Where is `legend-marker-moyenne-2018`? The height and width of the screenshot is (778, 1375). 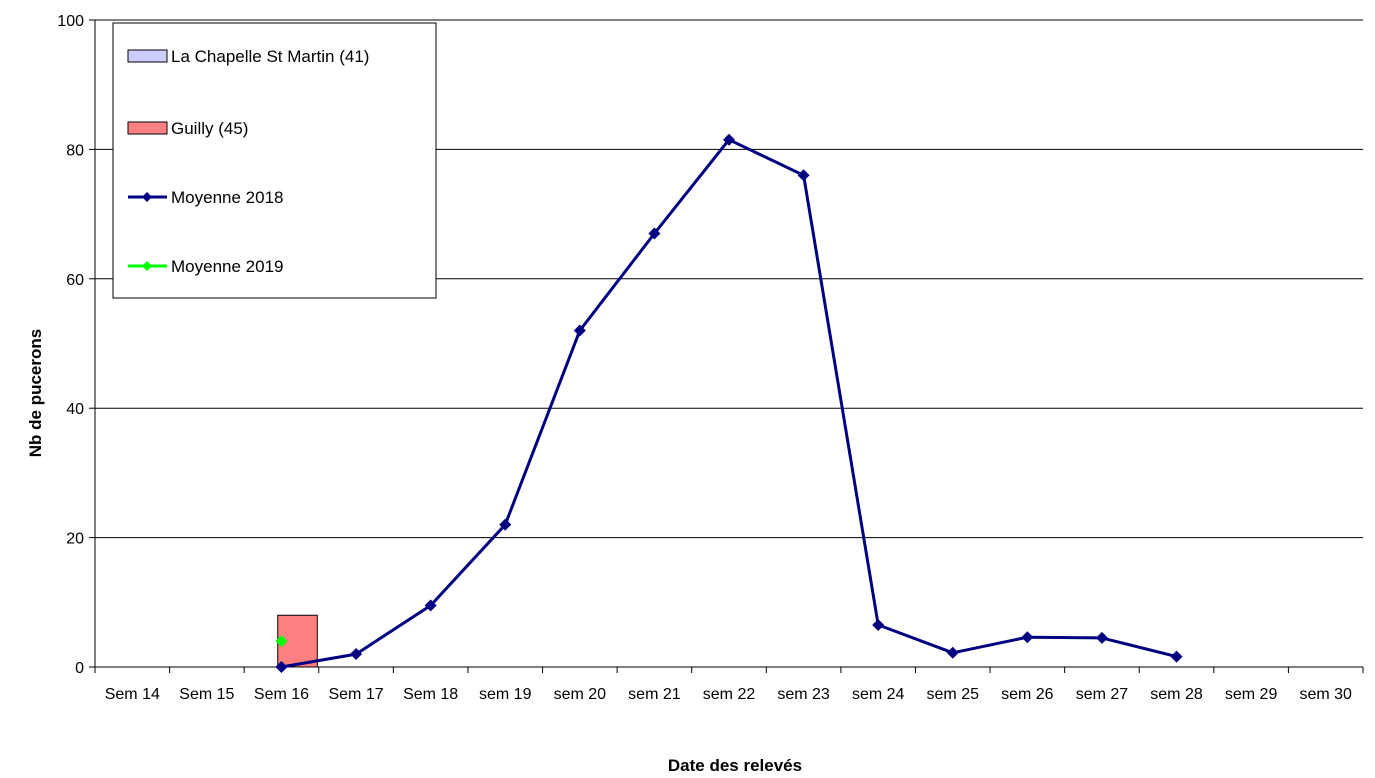
legend-marker-moyenne-2018 is located at coordinates (147, 197).